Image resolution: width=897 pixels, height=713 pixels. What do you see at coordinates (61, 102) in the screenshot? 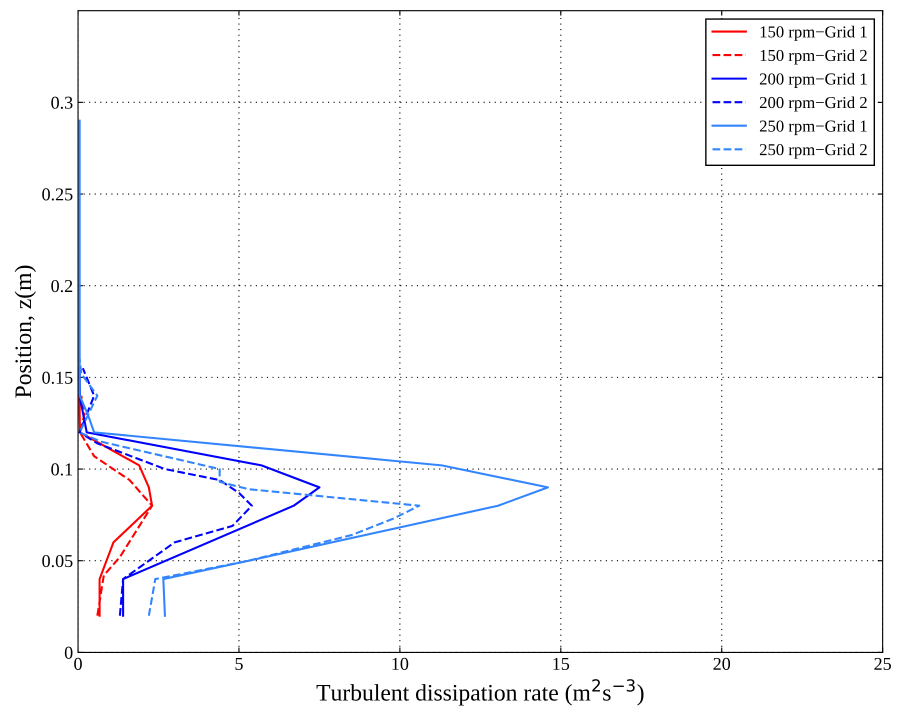
I see `y-tick-label: 0.3` at bounding box center [61, 102].